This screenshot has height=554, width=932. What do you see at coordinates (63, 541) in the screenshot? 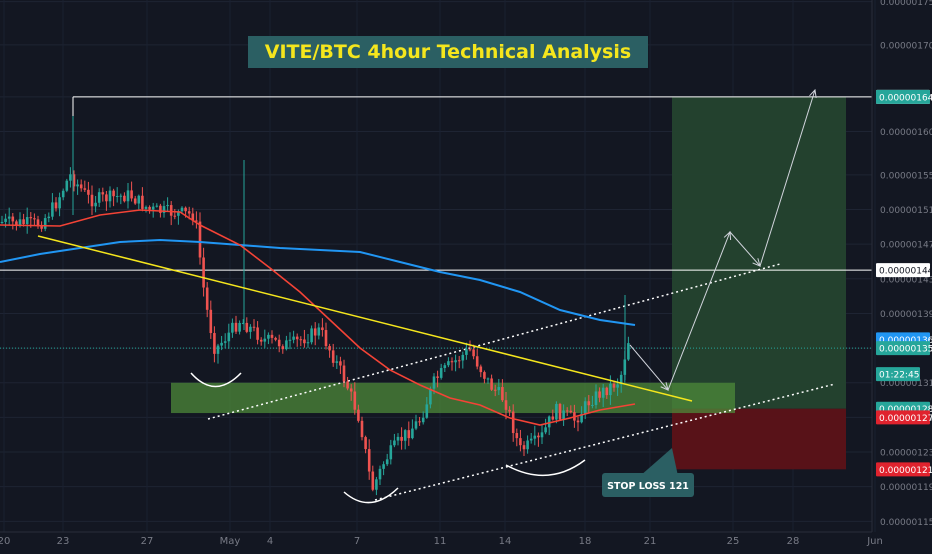
I see `x-tick-label: 23` at bounding box center [63, 541].